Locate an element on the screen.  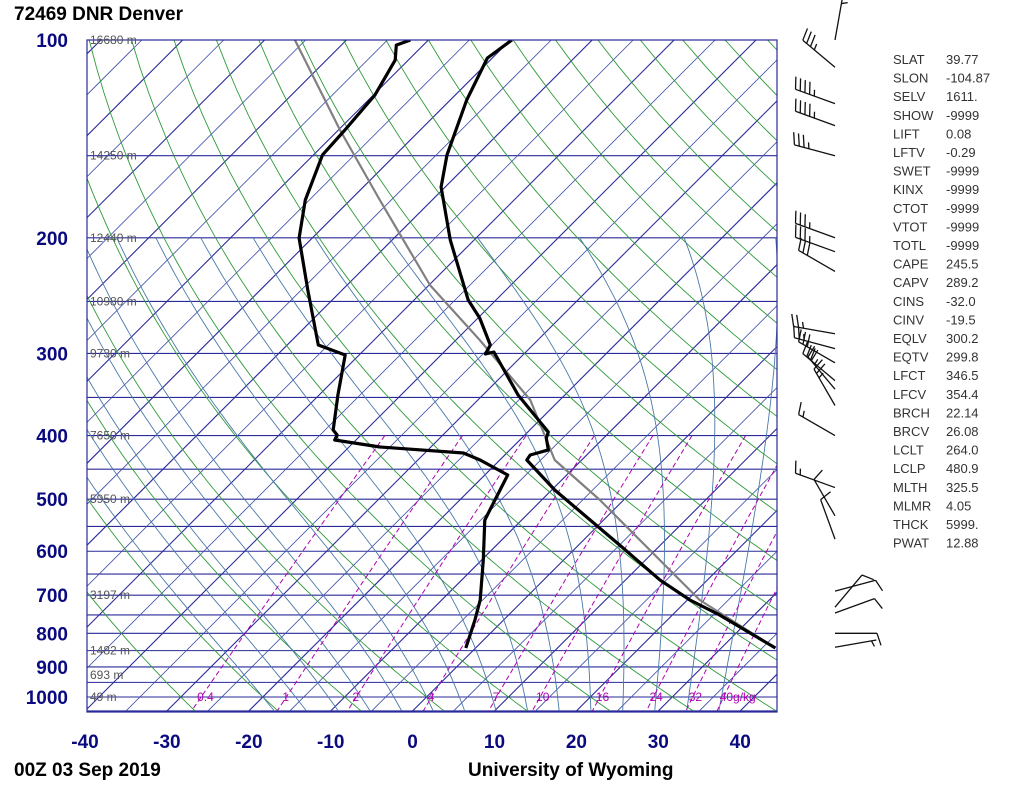
stat-row-lftv: LFTV -0.29 is located at coordinates (934, 152).